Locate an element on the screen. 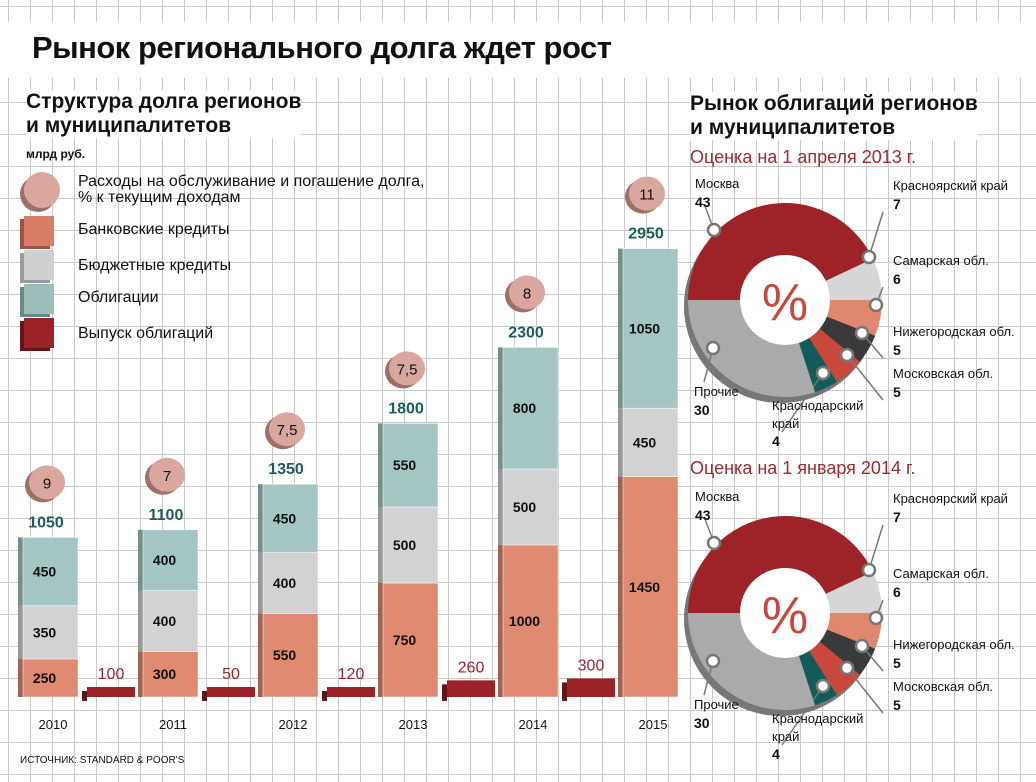 Image resolution: width=1036 pixels, height=782 pixels. pct-value-label: 8 is located at coordinates (527, 293).